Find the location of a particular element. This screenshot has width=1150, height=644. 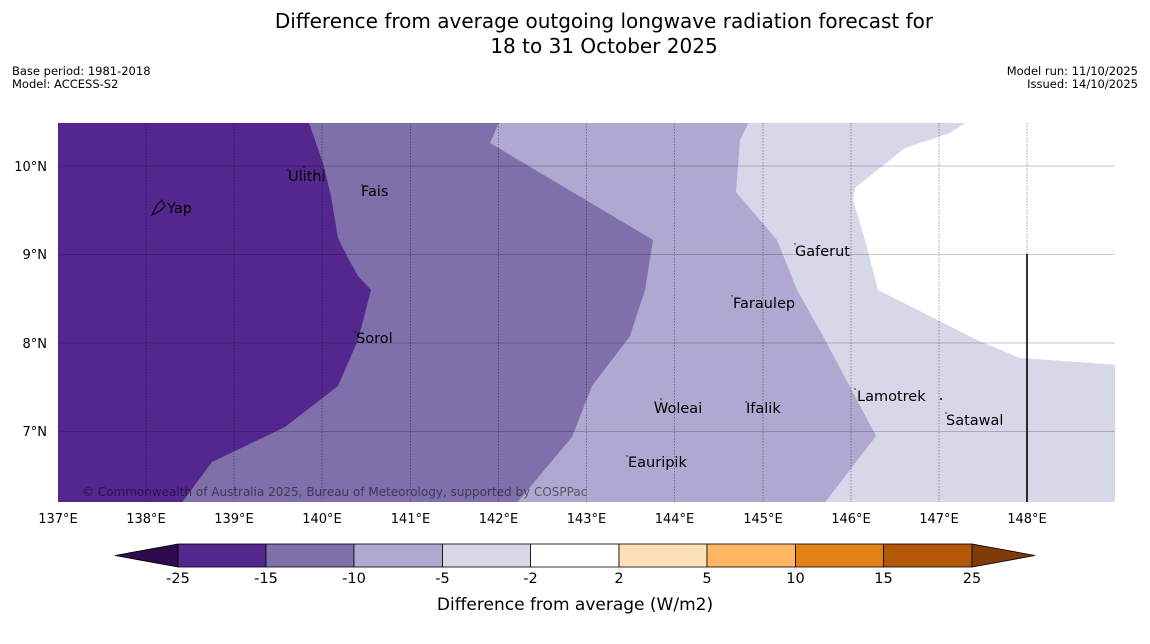

colorbar-tick: -15 is located at coordinates (266, 579).